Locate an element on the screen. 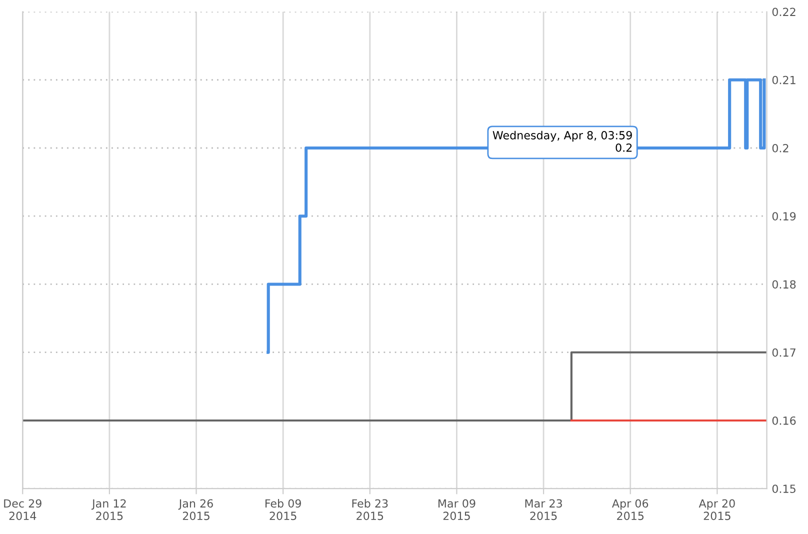 Image resolution: width=808 pixels, height=534 pixels. x-tick-label: Mar 23 2015 is located at coordinates (543, 509).